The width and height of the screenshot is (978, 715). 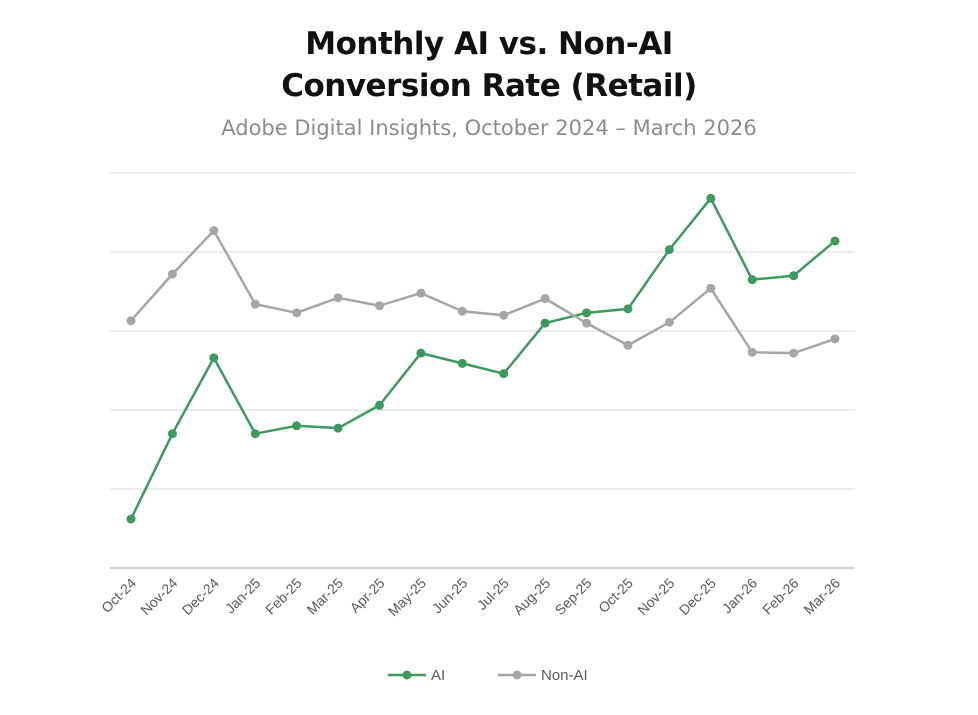 What do you see at coordinates (821, 596) in the screenshot?
I see `x-tick-label: Mar-26` at bounding box center [821, 596].